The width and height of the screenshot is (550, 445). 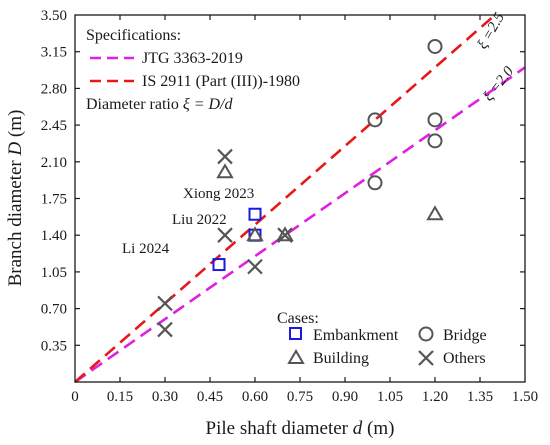 I want to click on legend-label-building: Building, so click(x=341, y=358).